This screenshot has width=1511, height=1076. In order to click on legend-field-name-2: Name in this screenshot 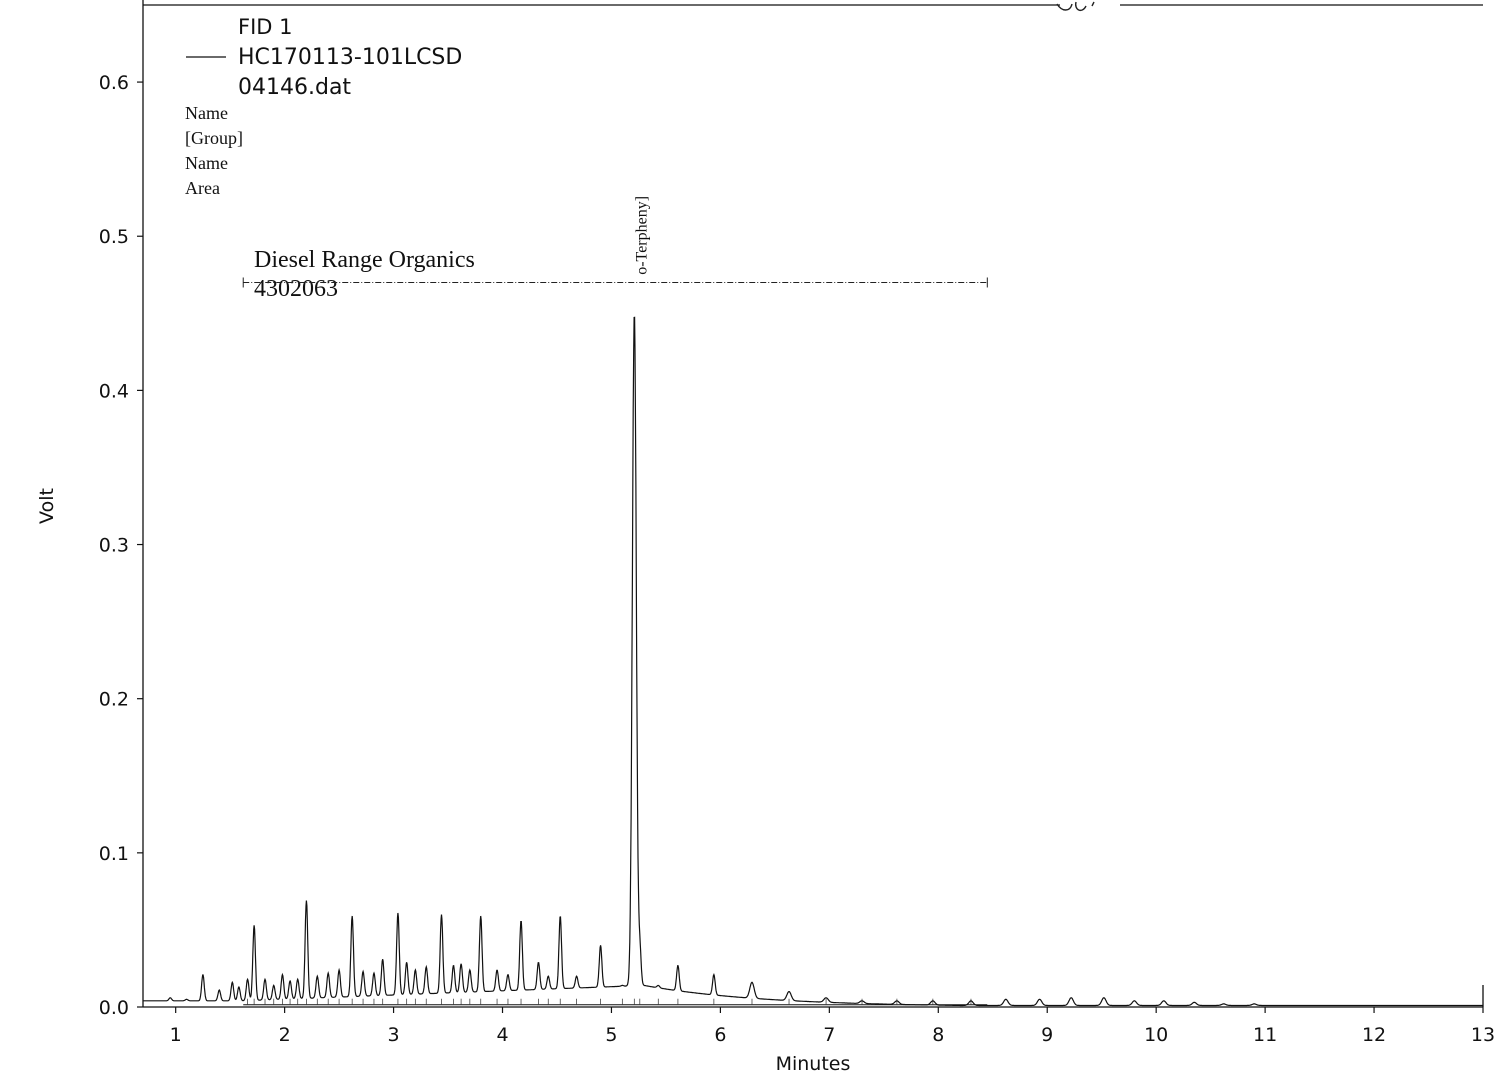, I will do `click(206, 163)`.